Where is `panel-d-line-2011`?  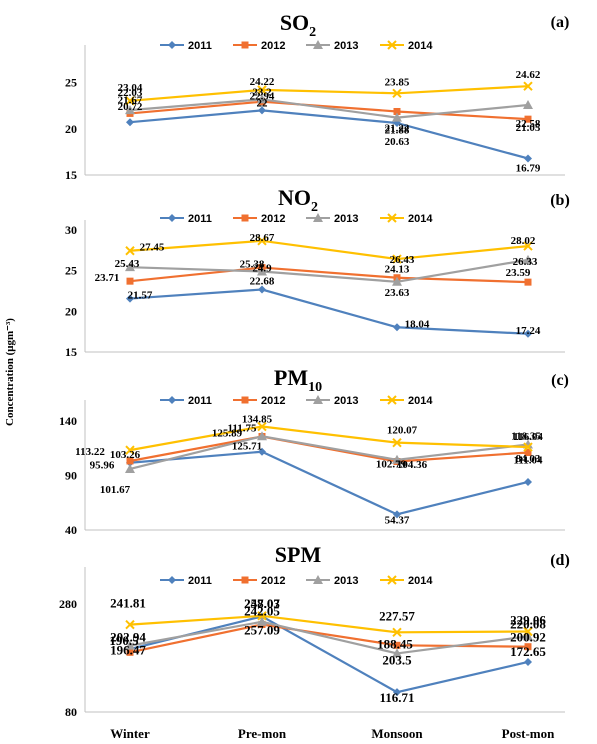 panel-d-line-2011 is located at coordinates (329, 654).